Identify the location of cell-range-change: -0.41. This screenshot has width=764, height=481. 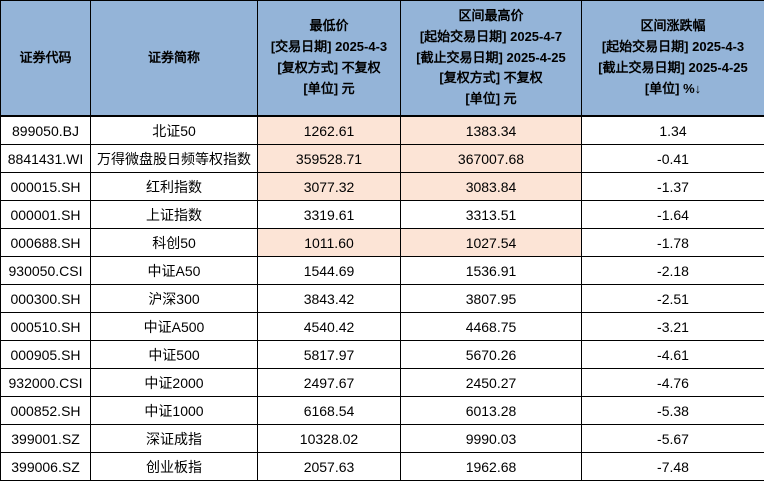
(672, 158).